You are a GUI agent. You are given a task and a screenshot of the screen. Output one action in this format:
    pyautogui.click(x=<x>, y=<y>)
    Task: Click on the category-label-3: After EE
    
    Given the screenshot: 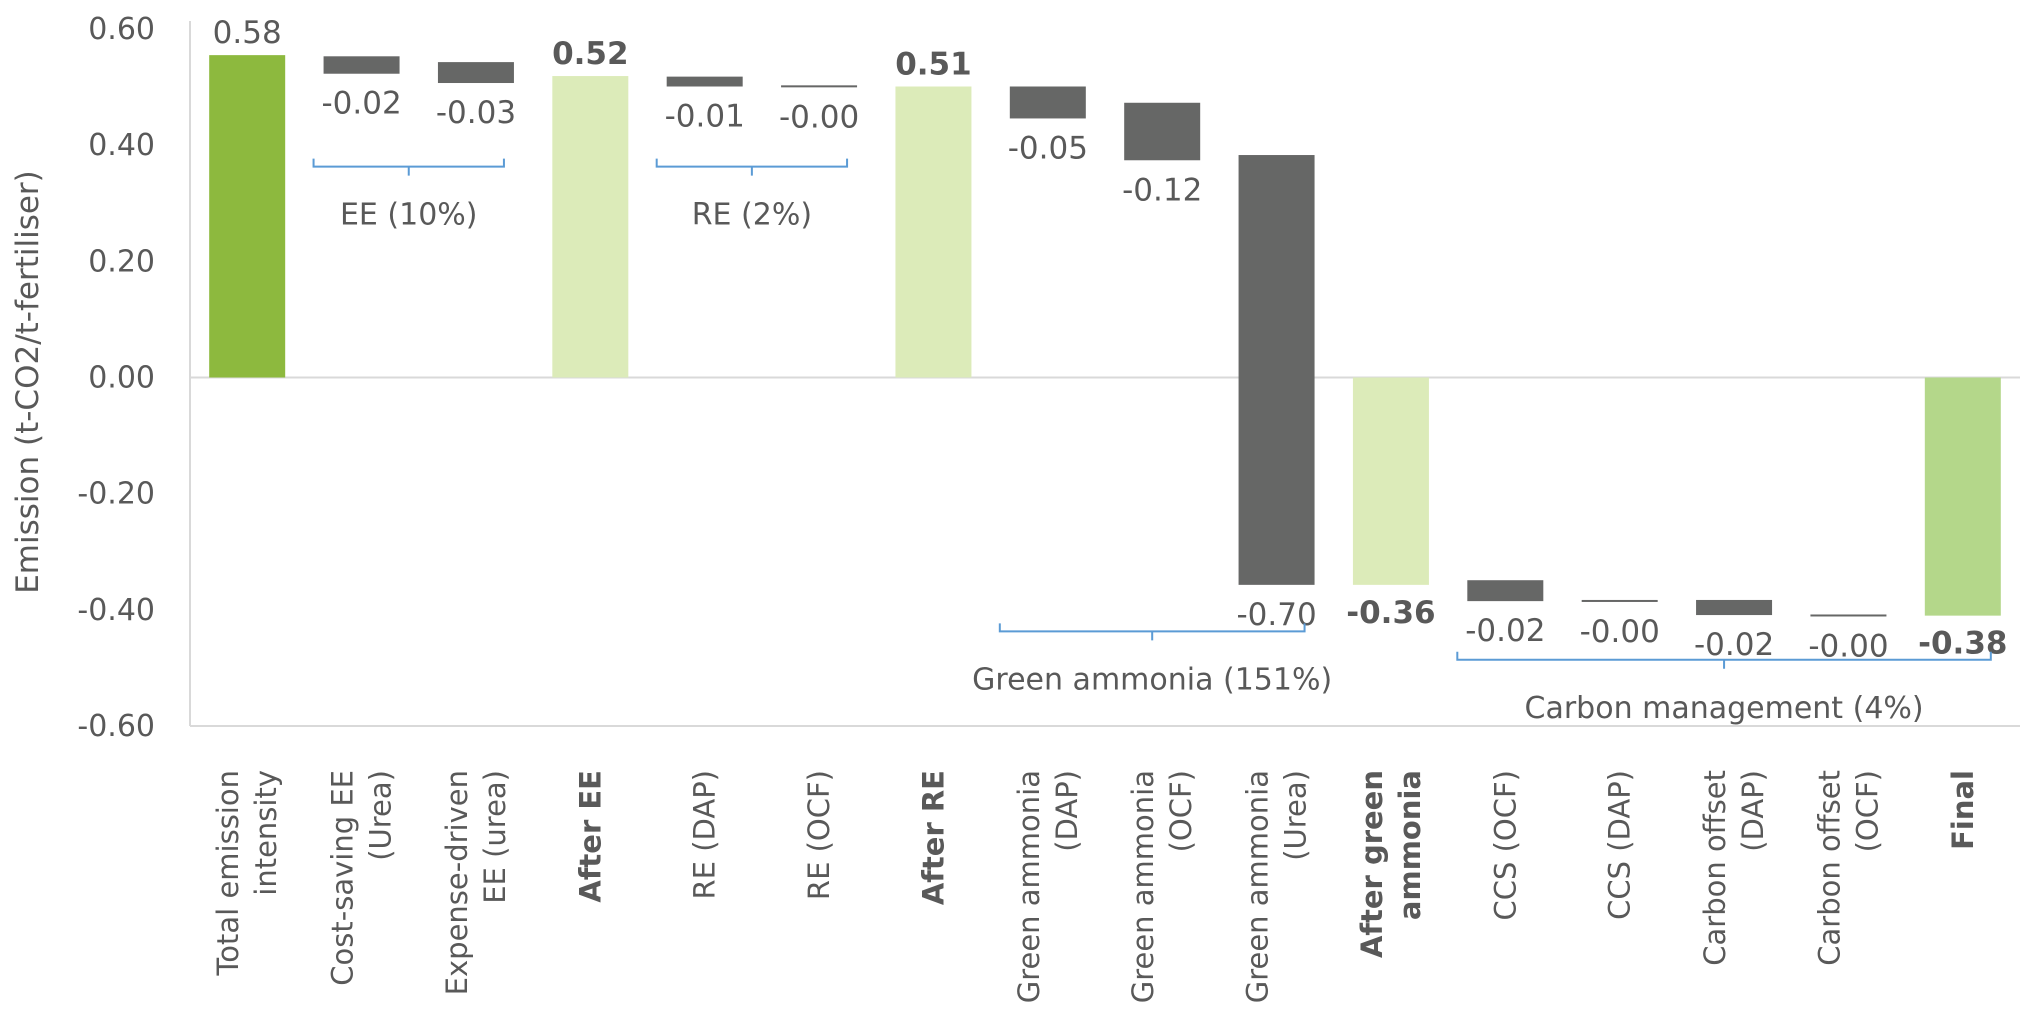 What is the action you would take?
    pyautogui.click(x=590, y=836)
    